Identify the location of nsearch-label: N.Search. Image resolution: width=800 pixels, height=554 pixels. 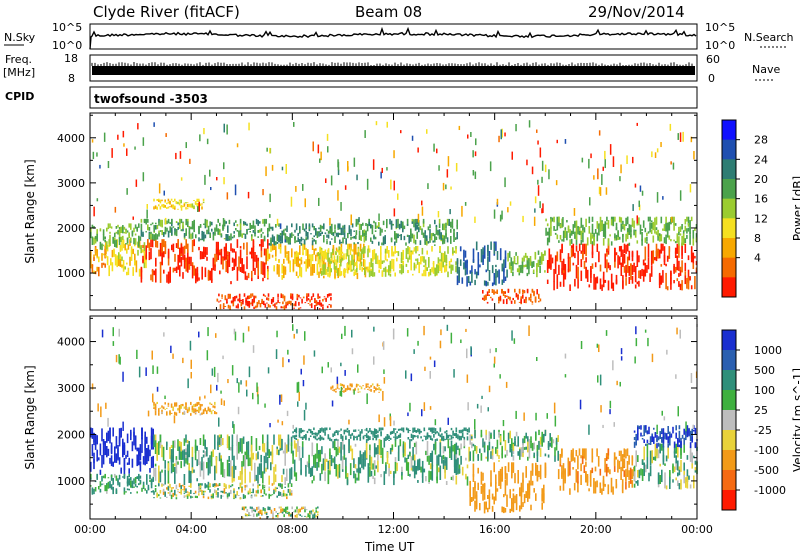
(769, 37).